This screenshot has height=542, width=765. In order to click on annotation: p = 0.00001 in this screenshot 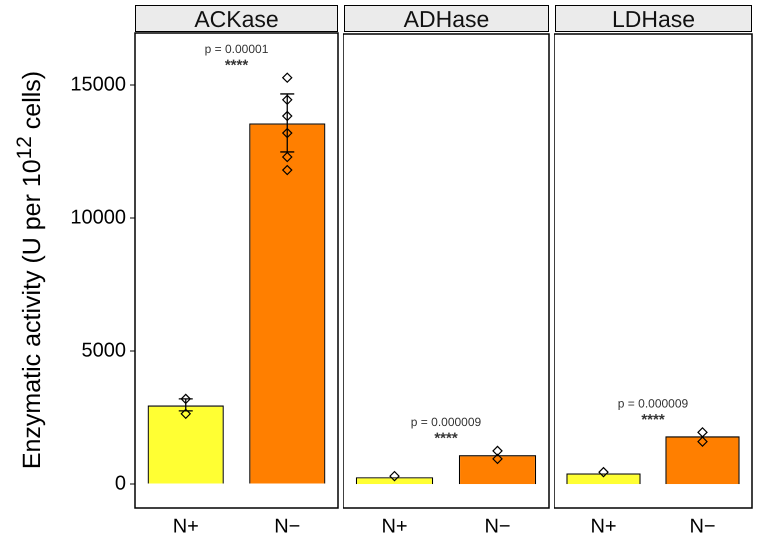, I will do `click(236, 49)`.